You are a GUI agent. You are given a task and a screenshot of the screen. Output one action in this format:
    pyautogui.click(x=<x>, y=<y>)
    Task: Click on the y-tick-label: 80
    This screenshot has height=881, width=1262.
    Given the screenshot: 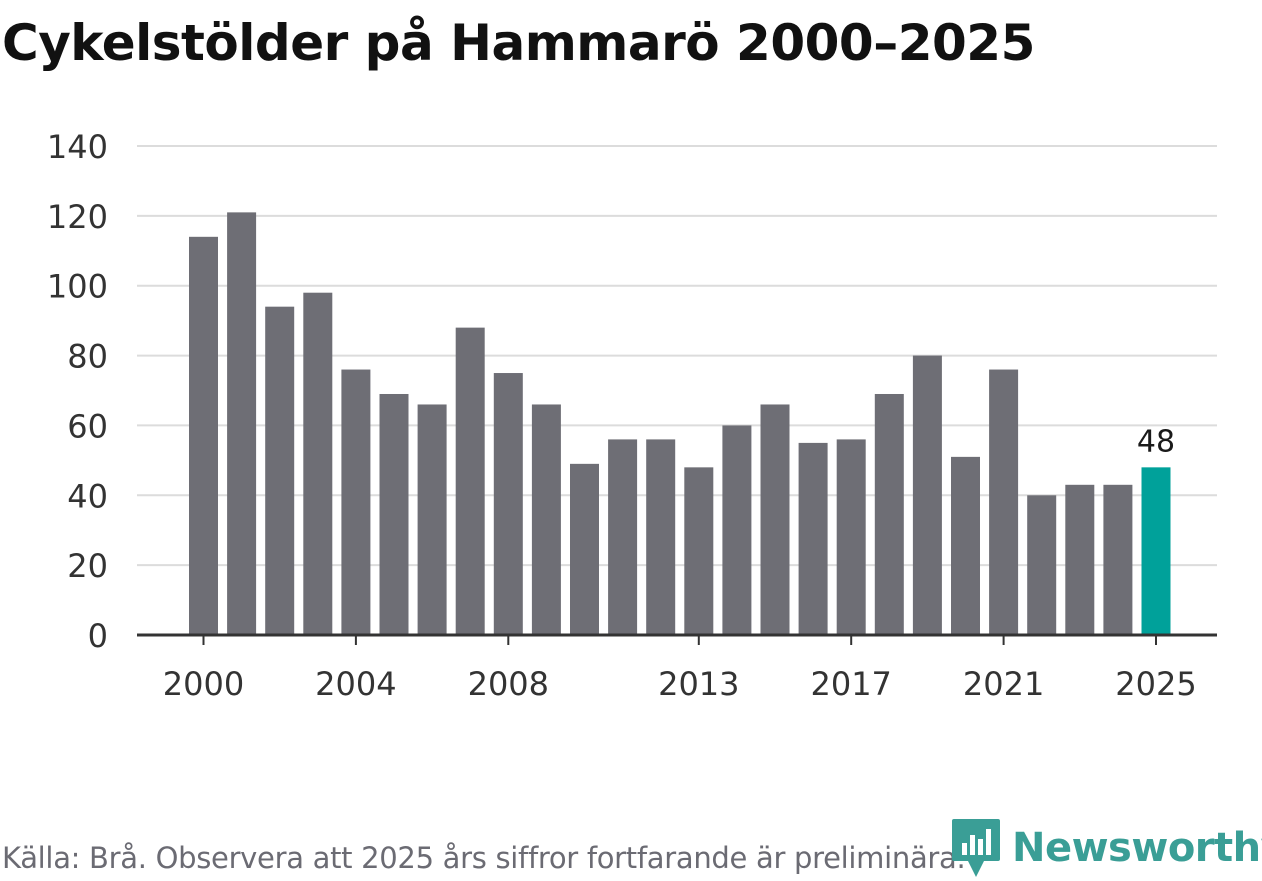 What is the action you would take?
    pyautogui.click(x=87, y=357)
    